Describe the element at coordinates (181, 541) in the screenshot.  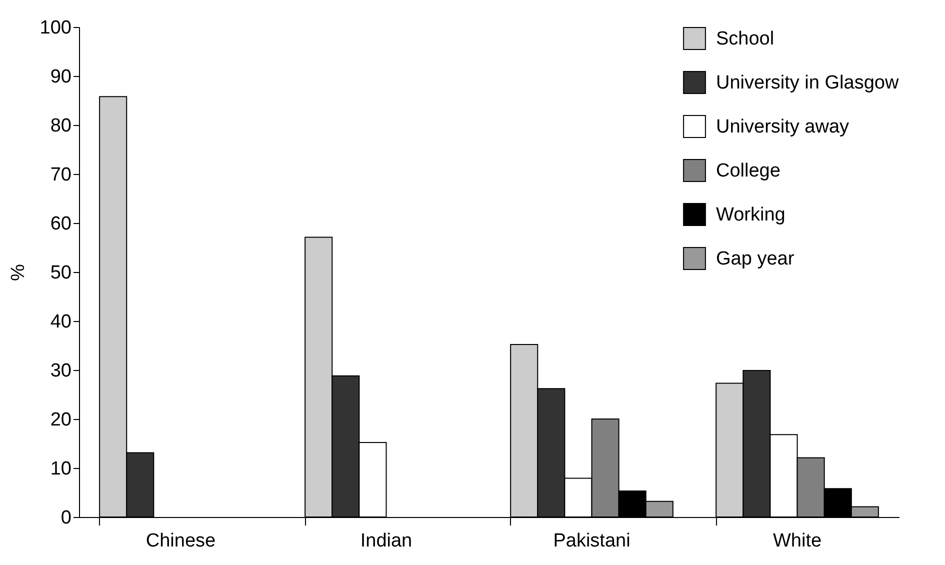
I see `x-tick-label: Chinese` at that location.